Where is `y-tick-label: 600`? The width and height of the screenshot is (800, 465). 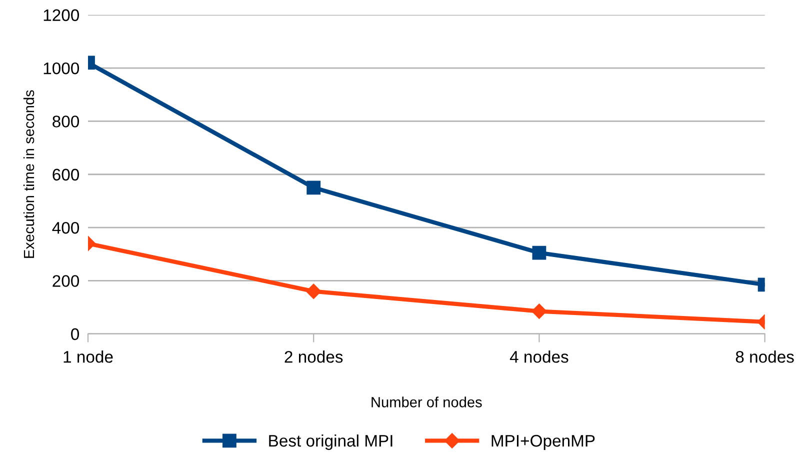 y-tick-label: 600 is located at coordinates (66, 174).